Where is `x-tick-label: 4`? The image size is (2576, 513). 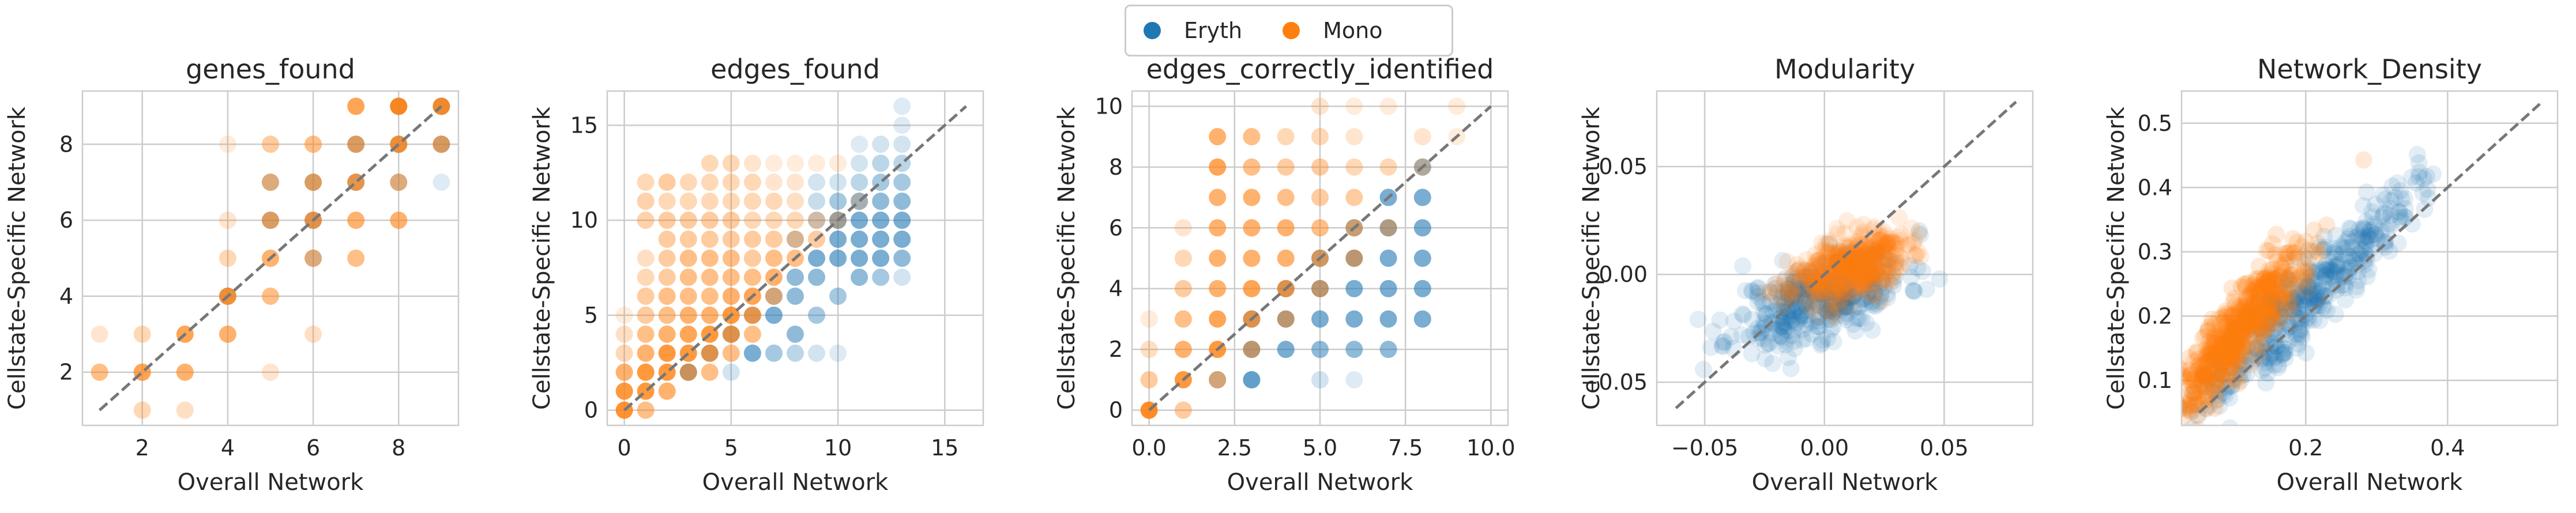
x-tick-label: 4 is located at coordinates (228, 448).